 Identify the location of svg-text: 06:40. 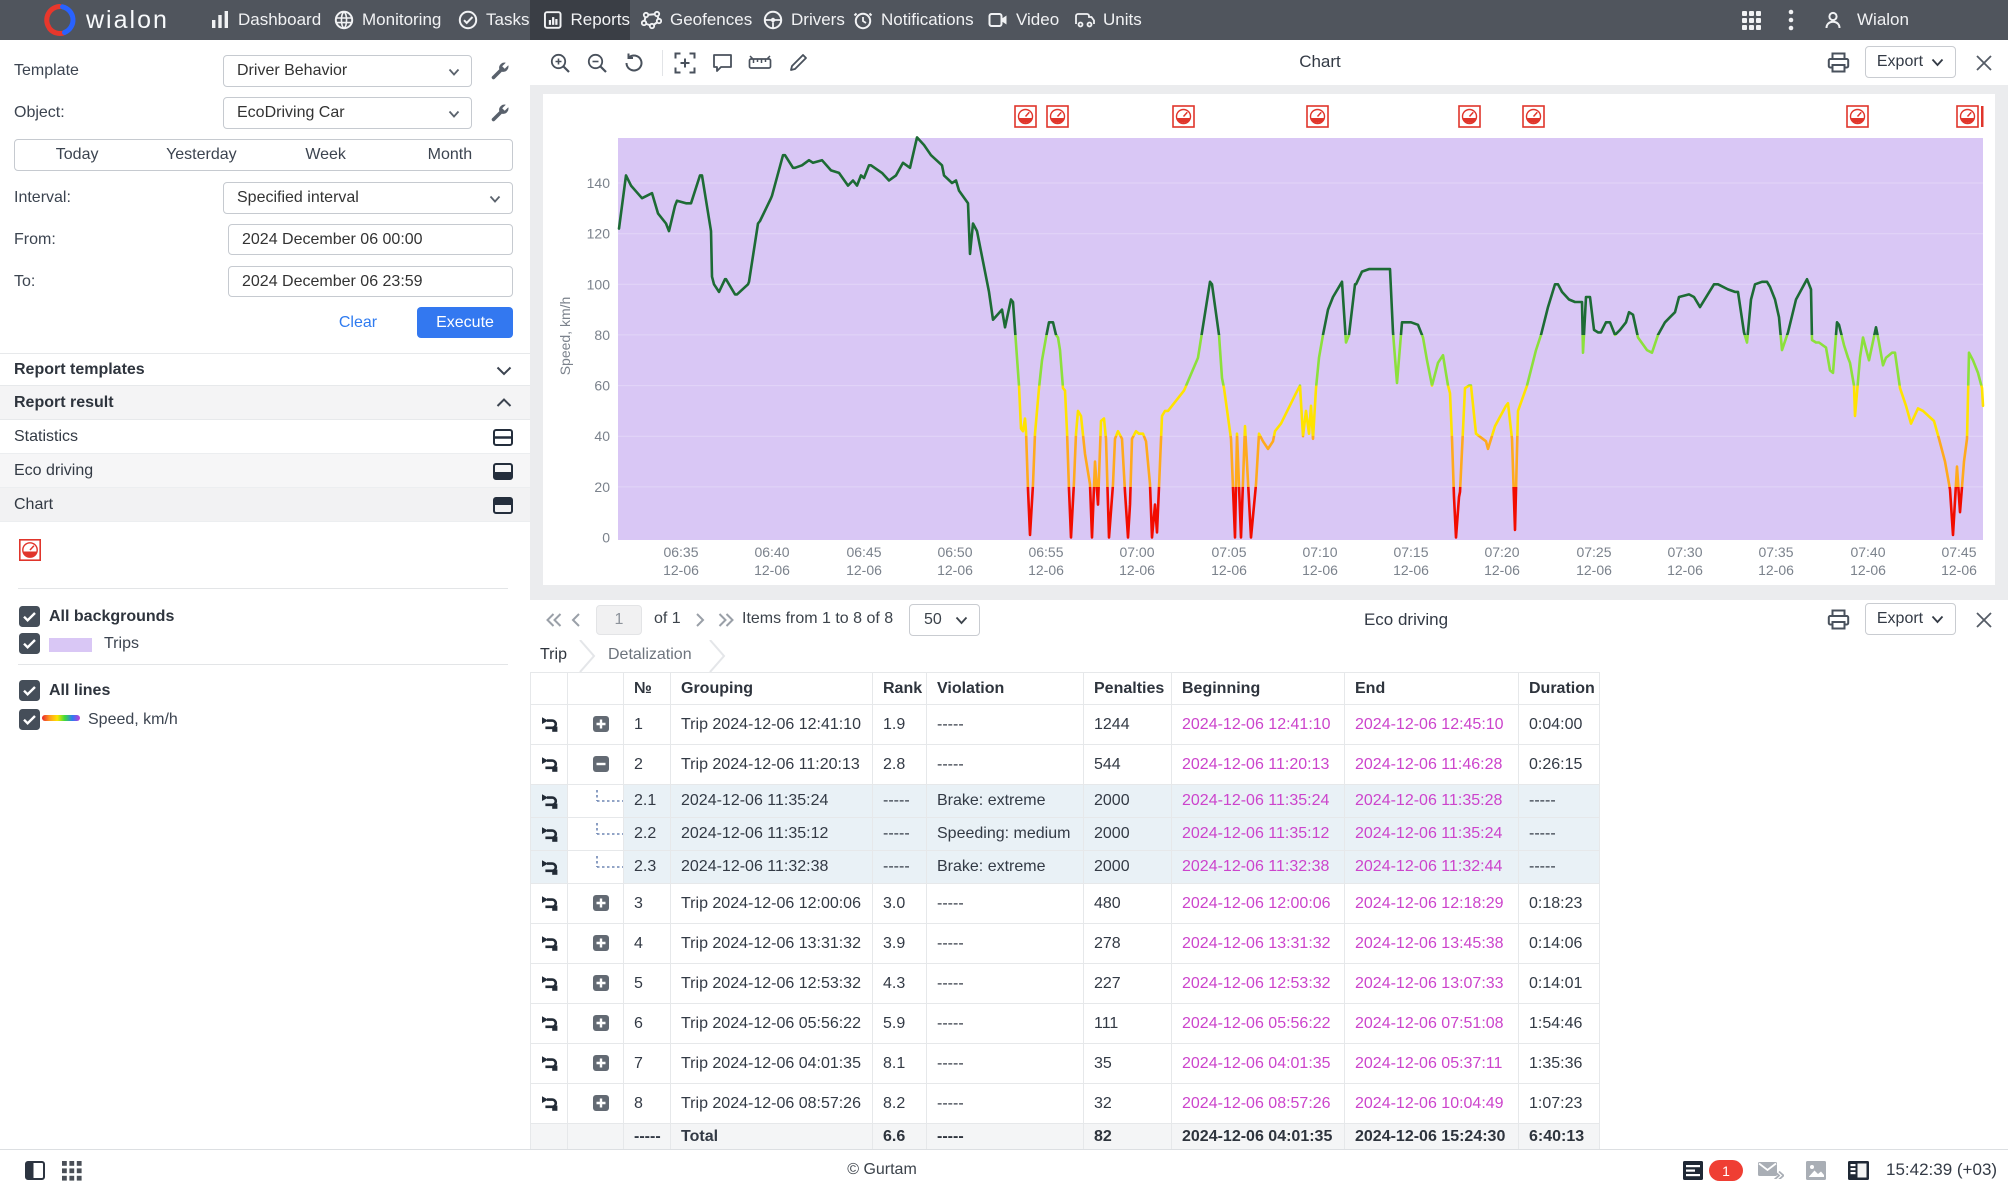
(771, 552).